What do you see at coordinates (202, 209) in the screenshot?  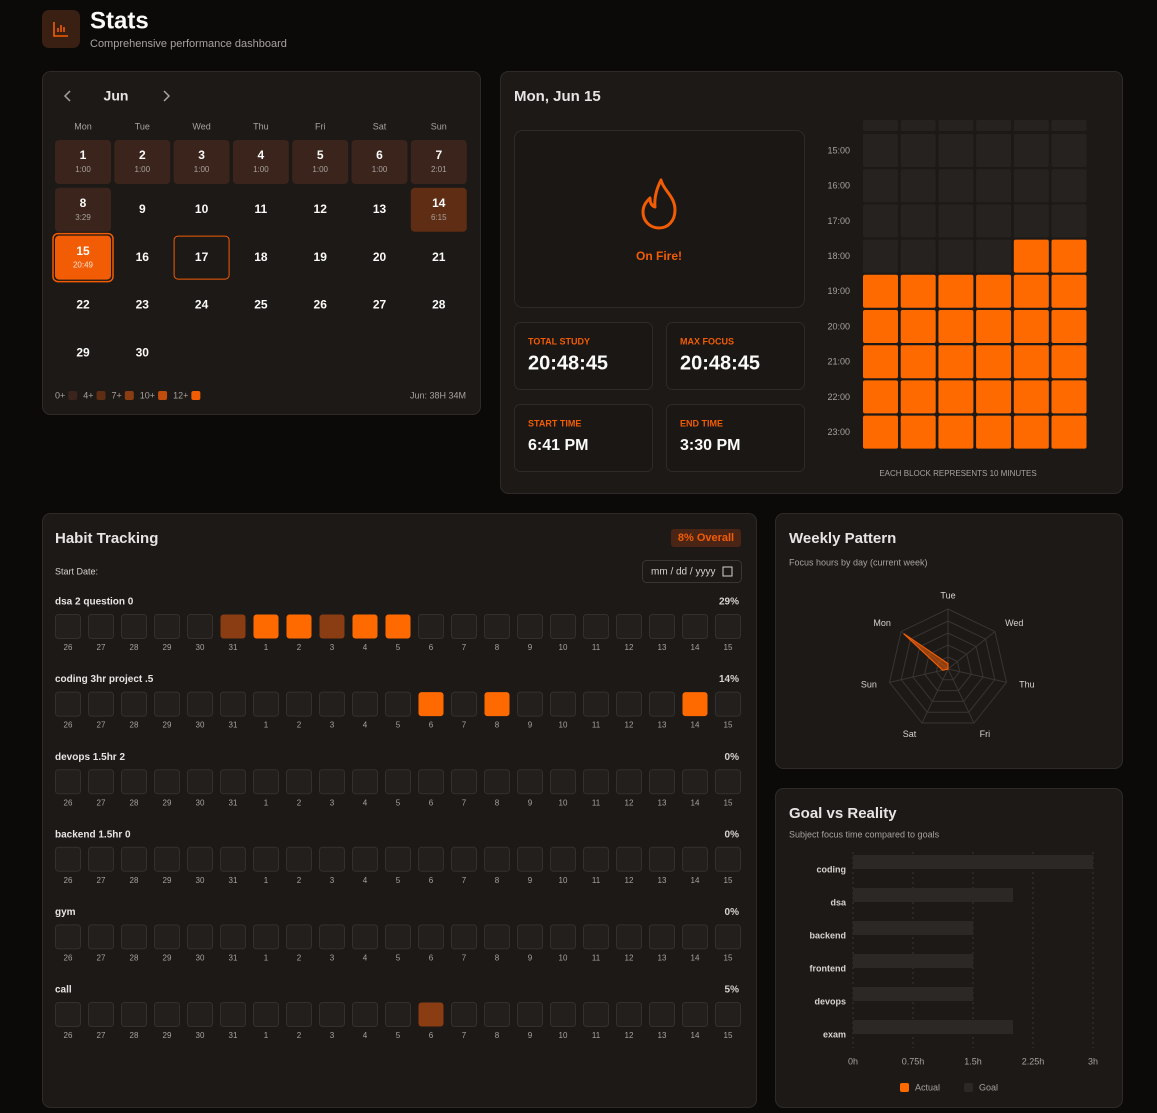 I see `day-number: 10` at bounding box center [202, 209].